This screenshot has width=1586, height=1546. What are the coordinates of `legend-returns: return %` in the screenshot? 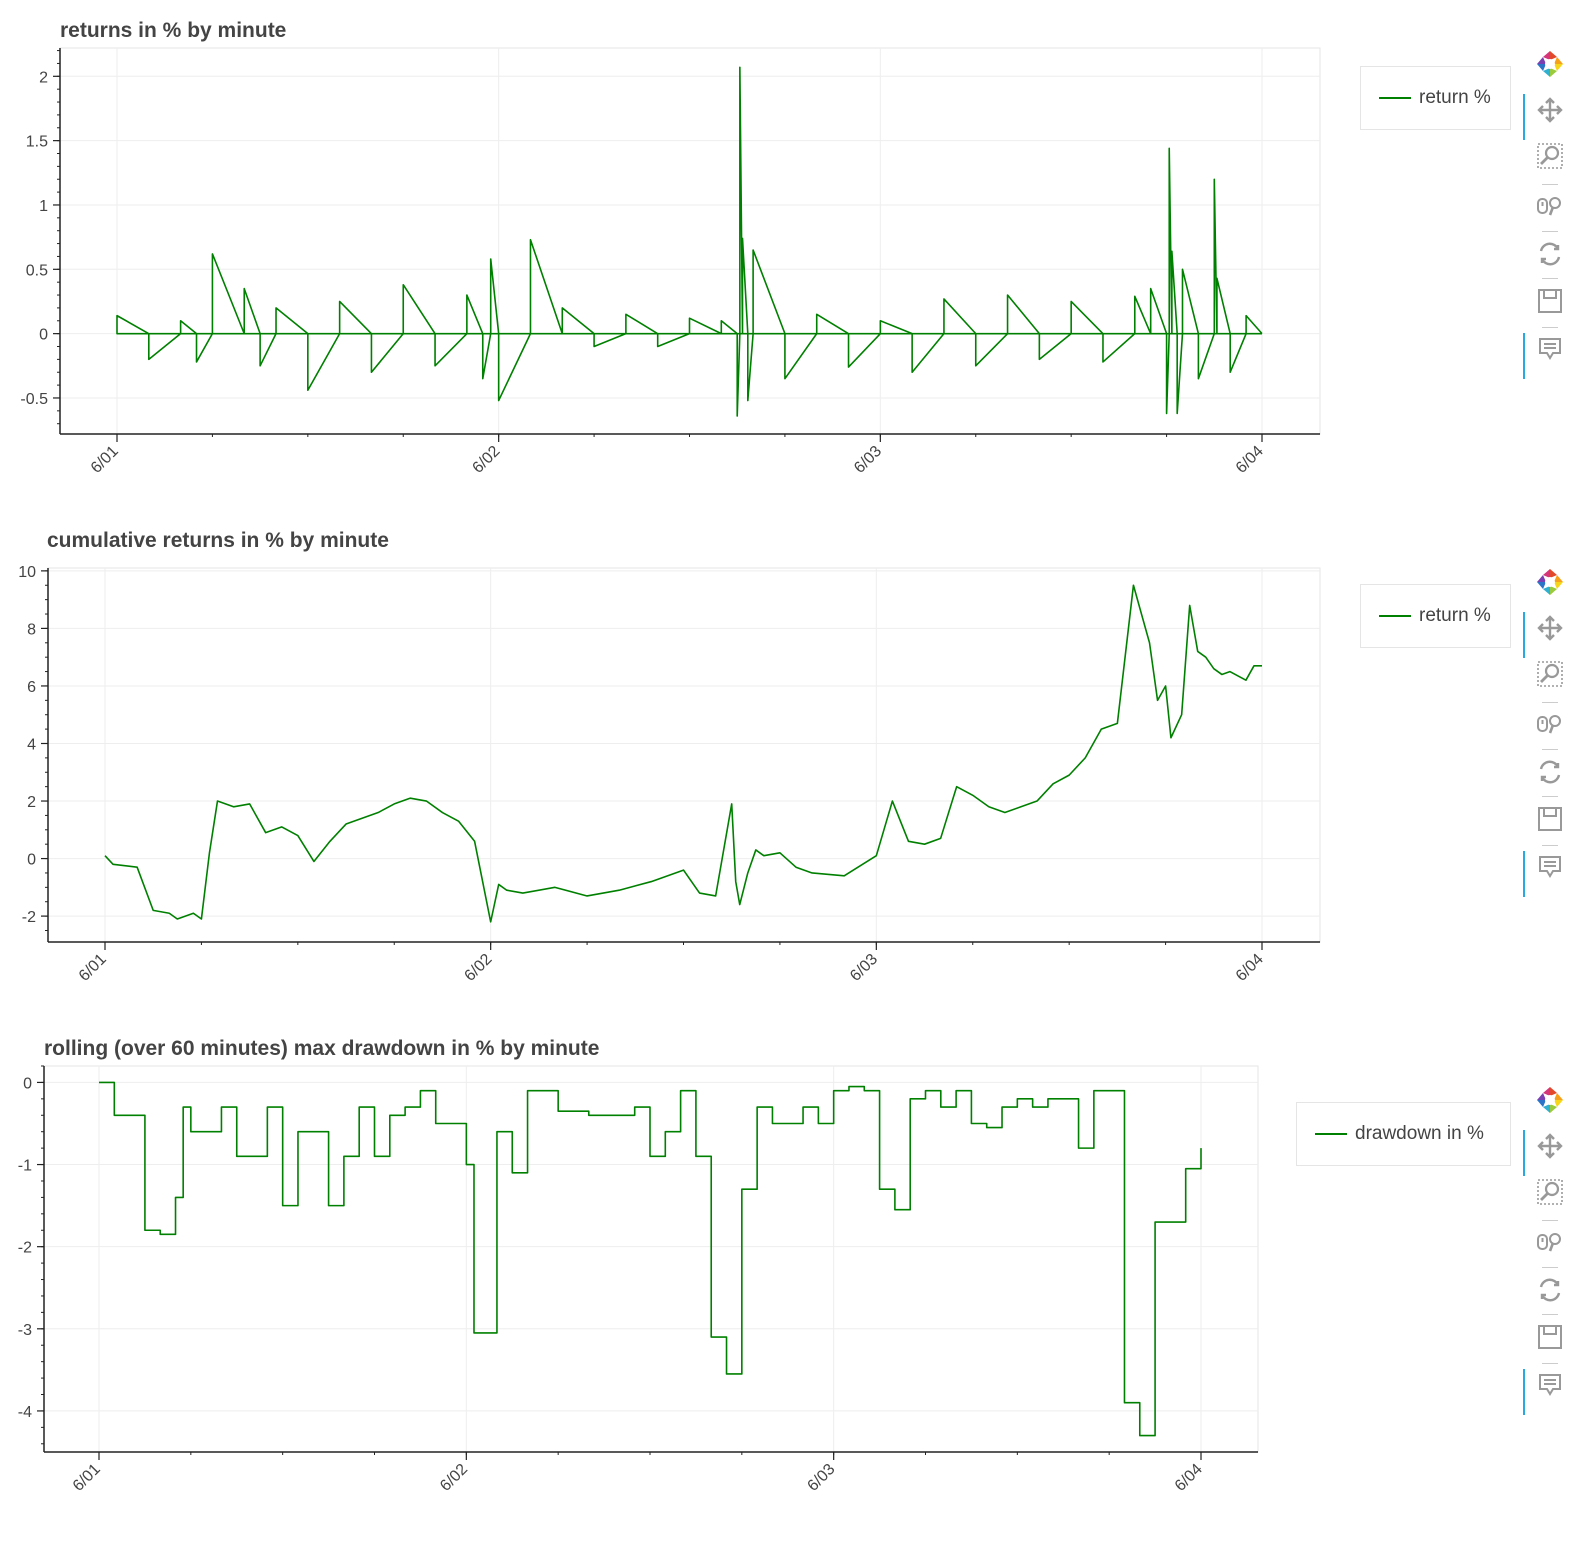 It's located at (1435, 98).